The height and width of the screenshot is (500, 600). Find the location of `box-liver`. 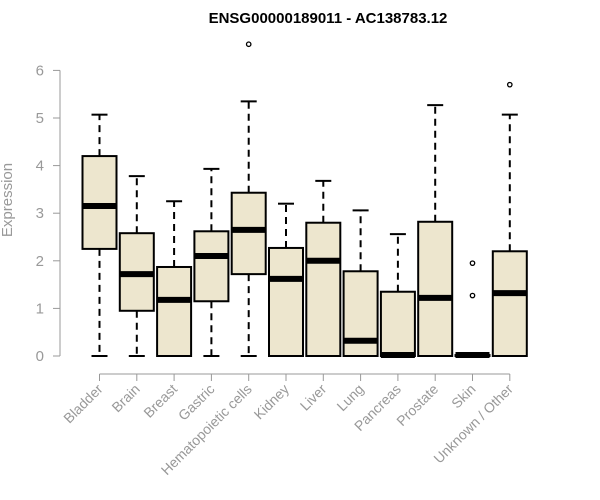

box-liver is located at coordinates (323, 268).